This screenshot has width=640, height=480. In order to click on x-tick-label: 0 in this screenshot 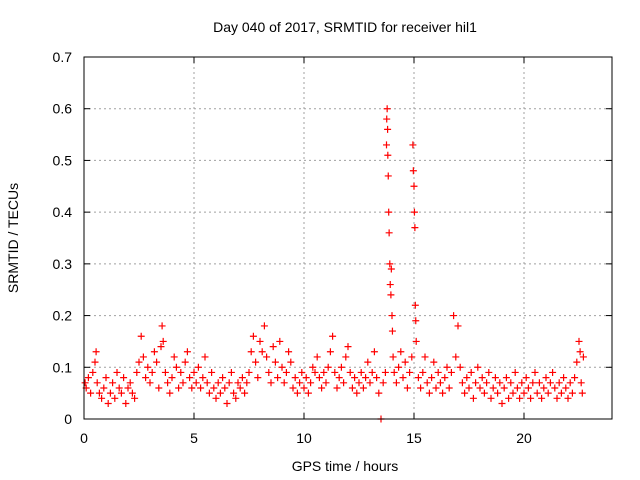, I will do `click(84, 438)`.